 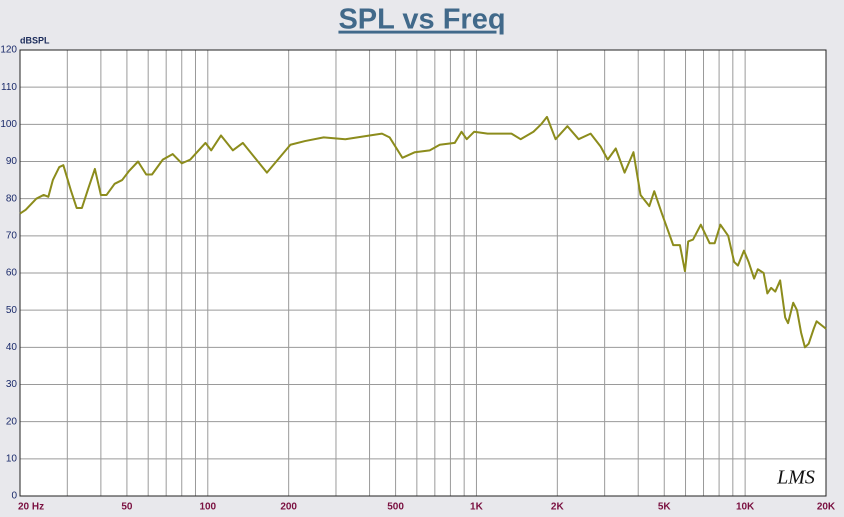 I want to click on y-axis-label: dBSPL, so click(x=35, y=40).